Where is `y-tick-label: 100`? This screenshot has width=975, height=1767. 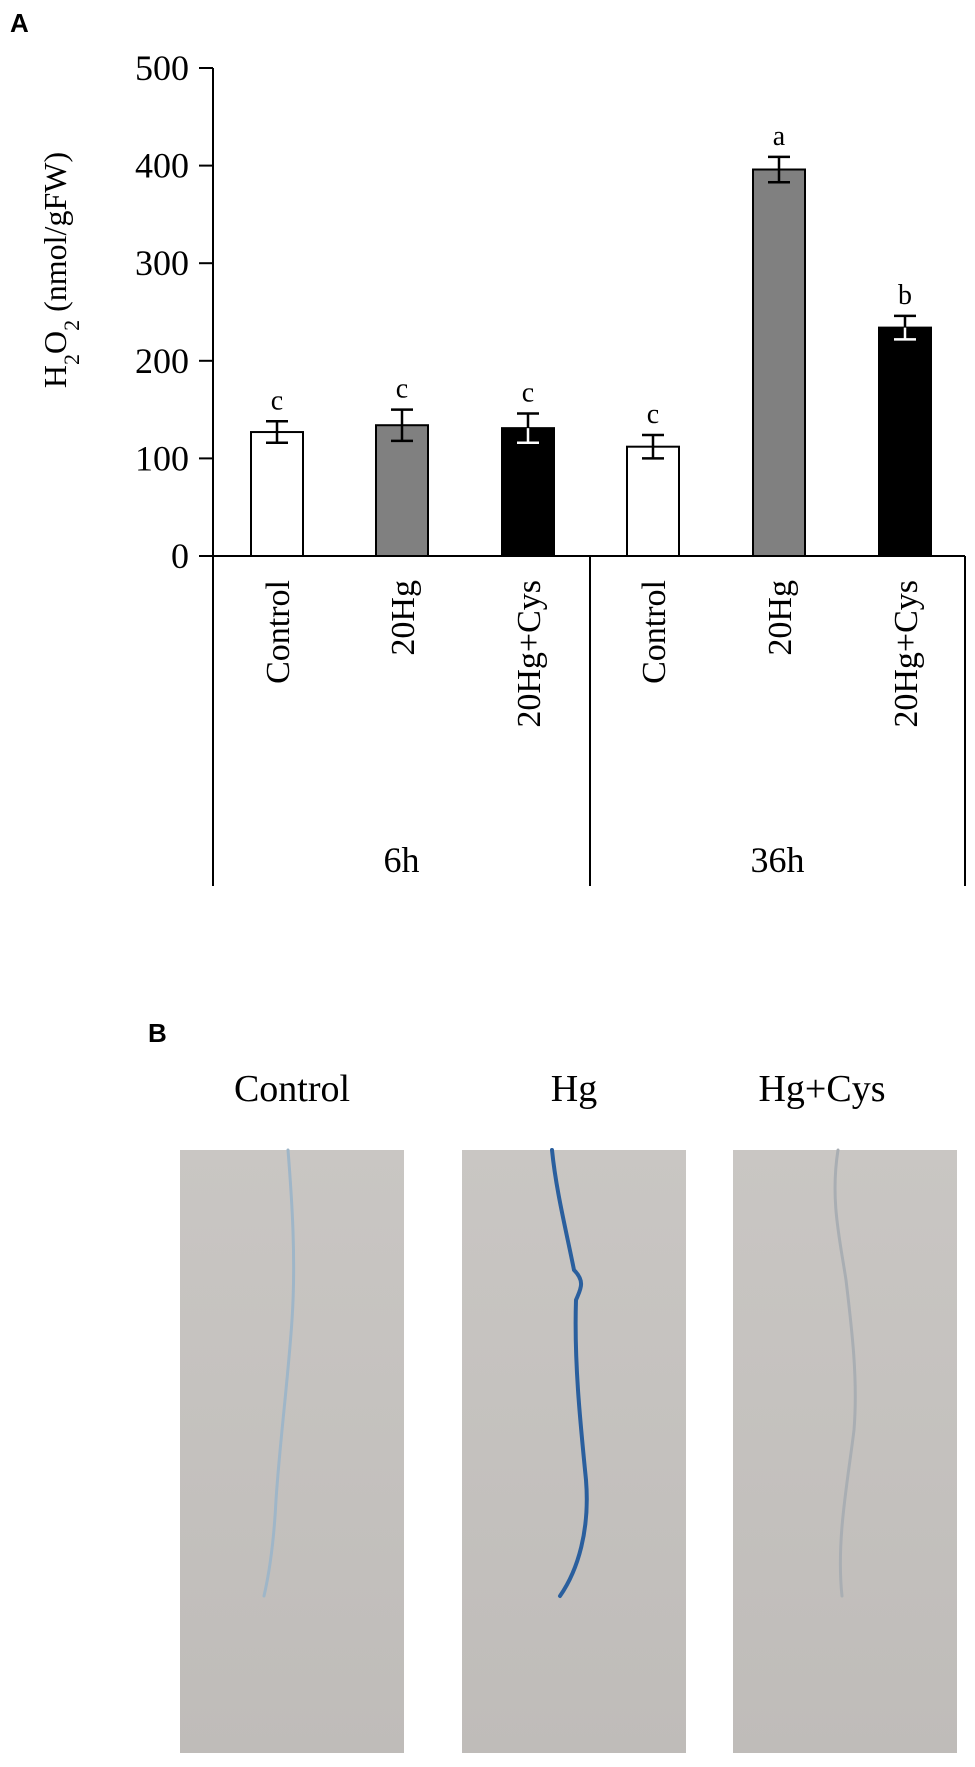
y-tick-label: 100 is located at coordinates (162, 458).